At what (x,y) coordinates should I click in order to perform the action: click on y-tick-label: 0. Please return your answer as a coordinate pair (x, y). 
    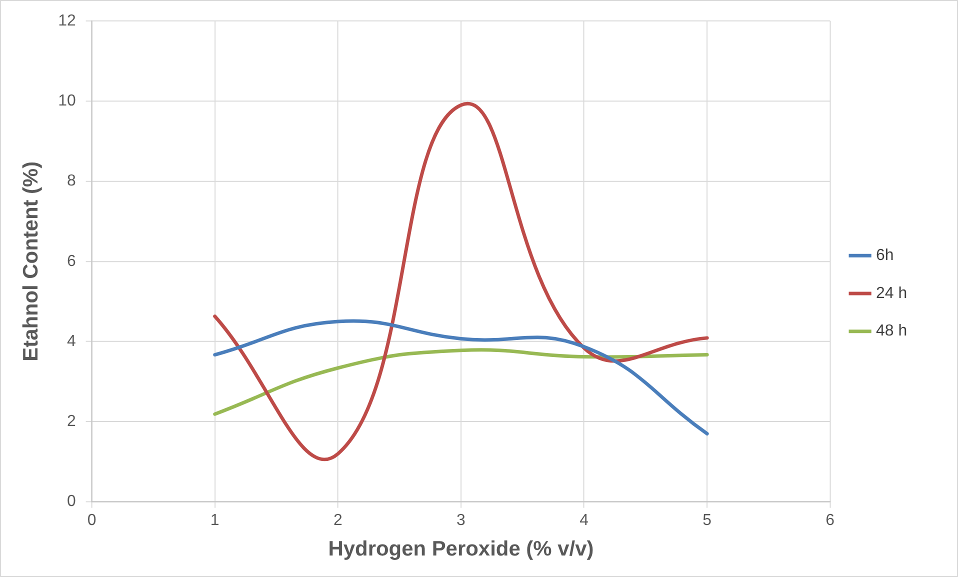
    Looking at the image, I should click on (71, 501).